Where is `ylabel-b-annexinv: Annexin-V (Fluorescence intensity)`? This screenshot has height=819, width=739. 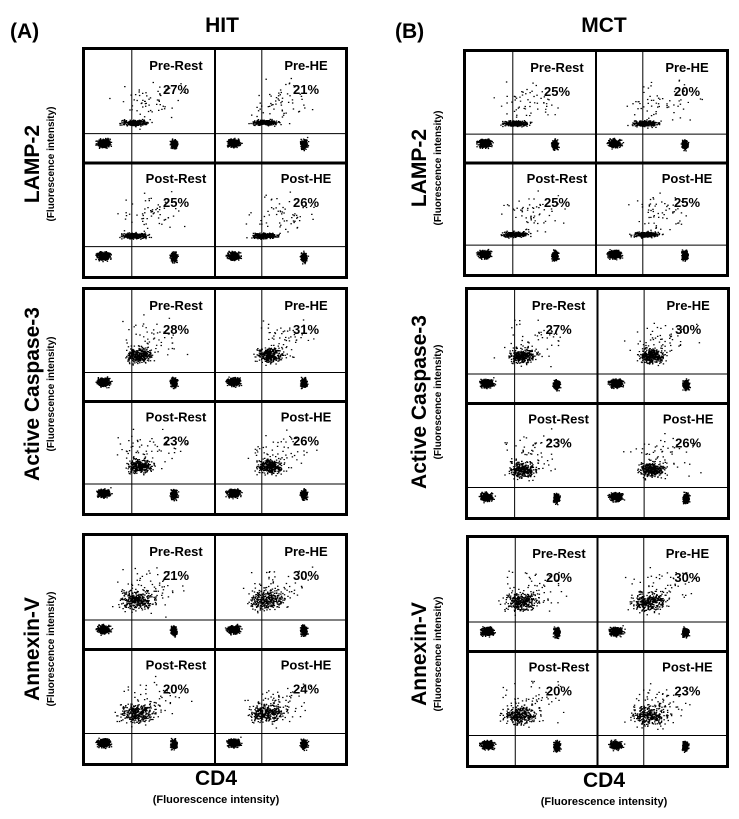
ylabel-b-annexinv: Annexin-V (Fluorescence intensity) is located at coordinates (428, 654).